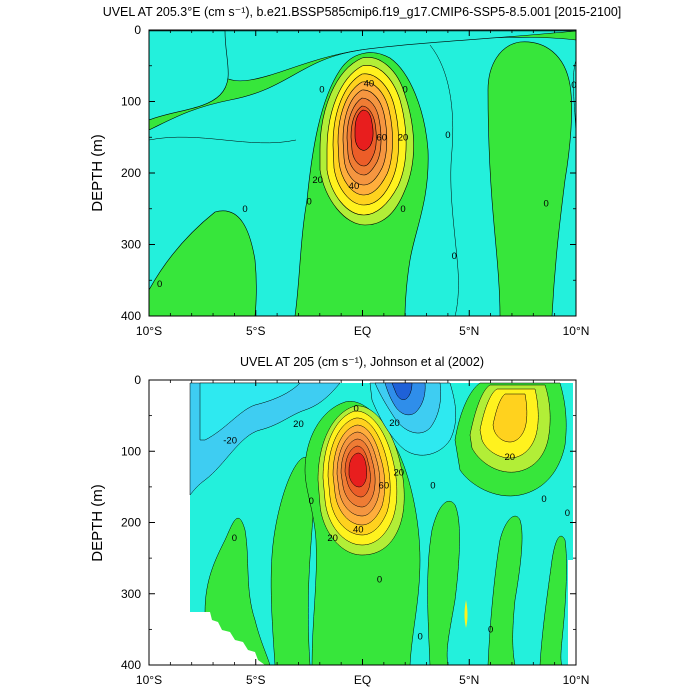 The width and height of the screenshot is (700, 700). What do you see at coordinates (97, 523) in the screenshot?
I see `panel2-ylabel: DEPTH (m)` at bounding box center [97, 523].